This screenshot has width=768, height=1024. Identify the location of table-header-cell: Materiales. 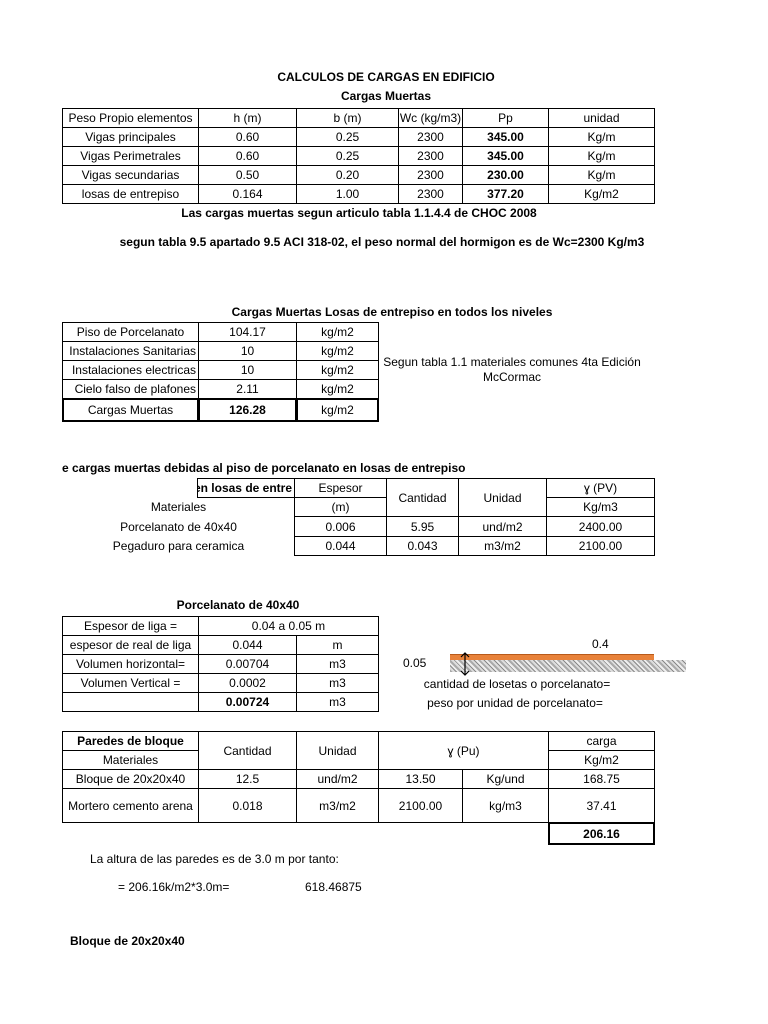
(130, 760).